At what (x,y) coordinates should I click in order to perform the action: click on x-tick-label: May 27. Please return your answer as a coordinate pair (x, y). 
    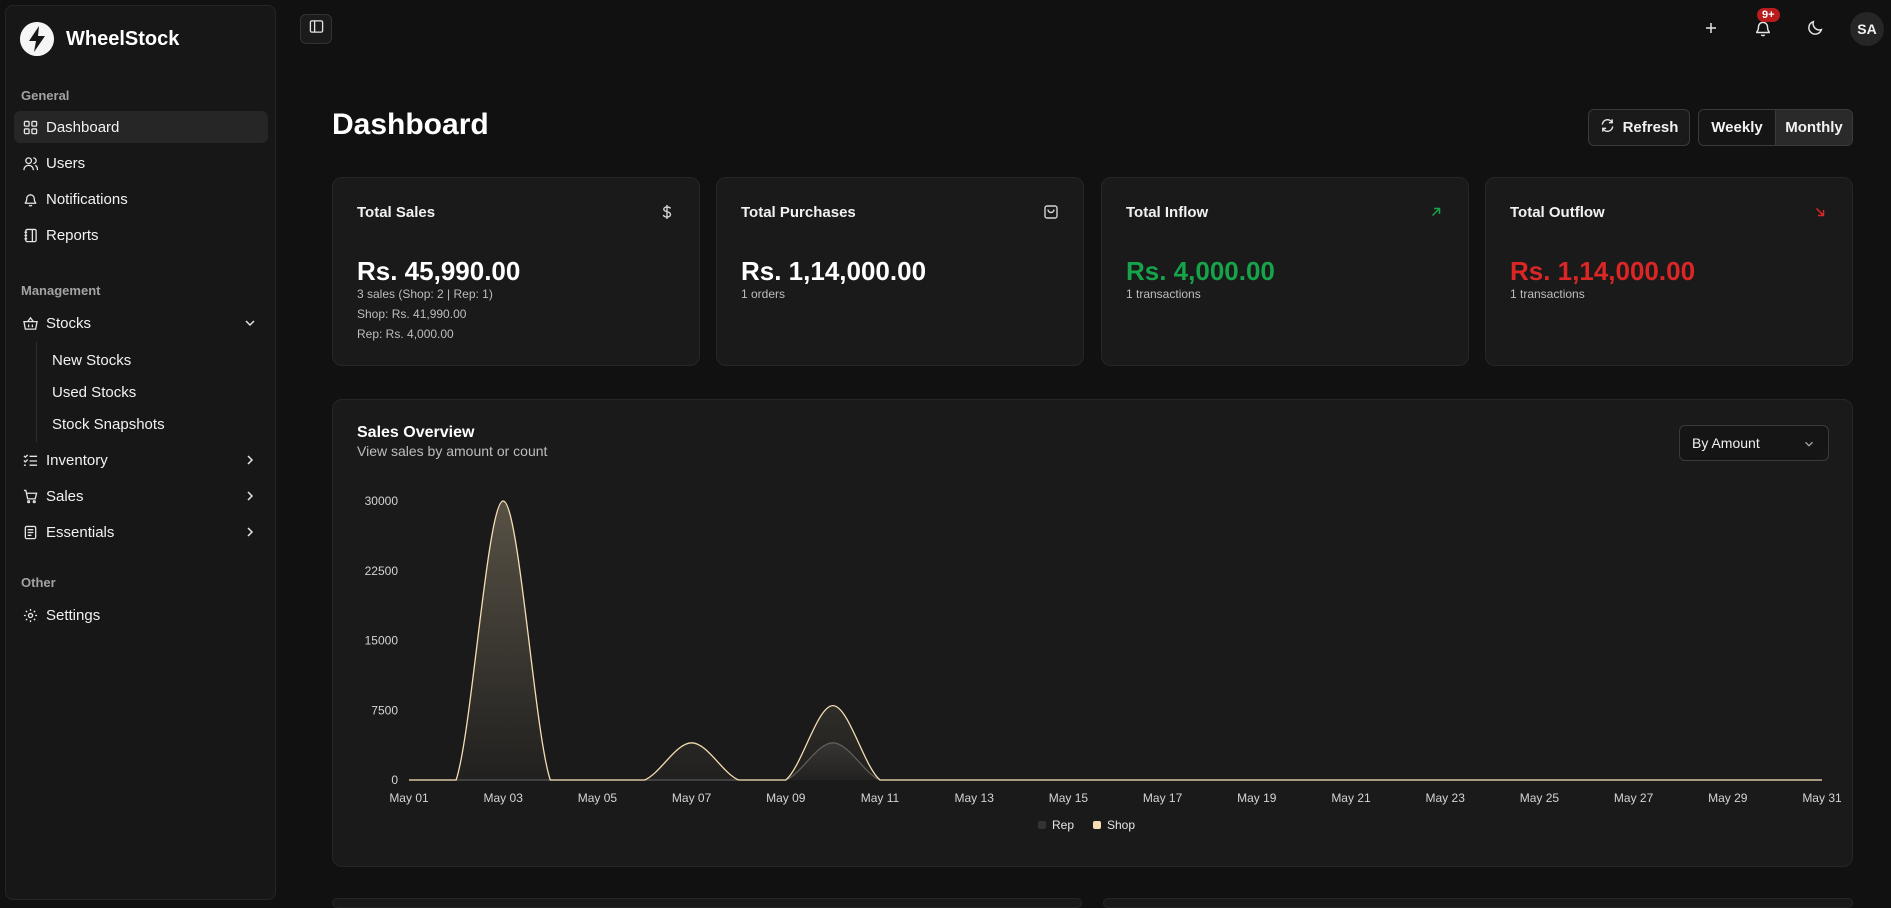
    Looking at the image, I should click on (1634, 798).